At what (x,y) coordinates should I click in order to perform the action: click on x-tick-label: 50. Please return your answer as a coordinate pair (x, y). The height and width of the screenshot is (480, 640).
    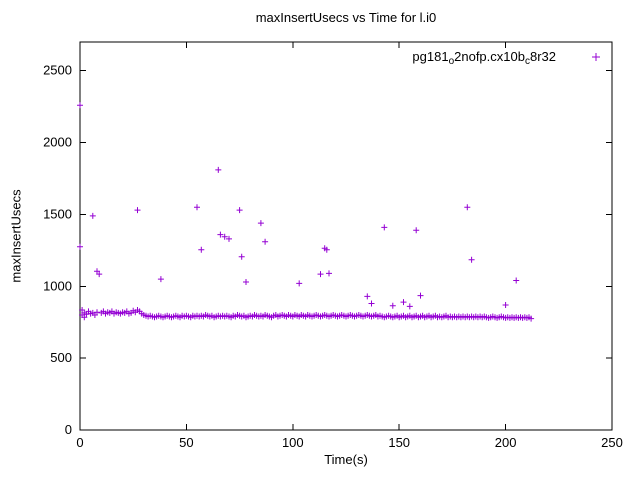
    Looking at the image, I should click on (186, 442).